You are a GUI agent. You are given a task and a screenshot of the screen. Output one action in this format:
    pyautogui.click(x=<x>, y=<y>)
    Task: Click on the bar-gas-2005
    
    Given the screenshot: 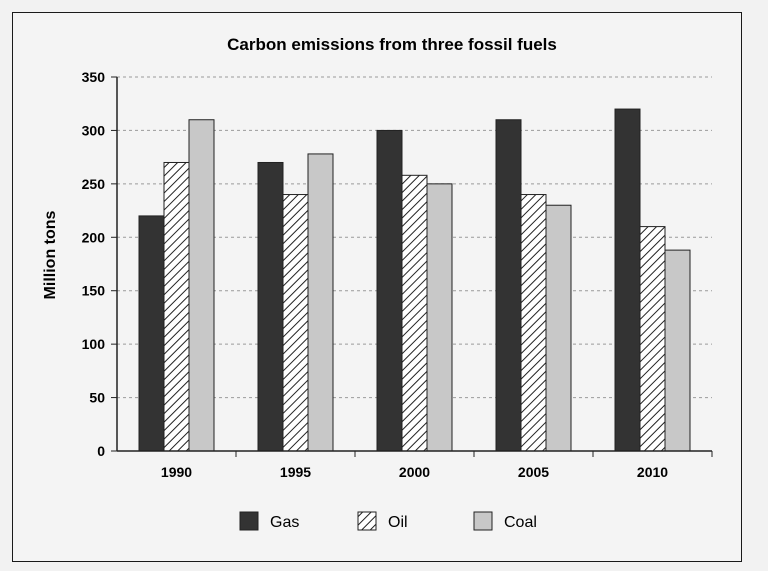 What is the action you would take?
    pyautogui.click(x=508, y=285)
    